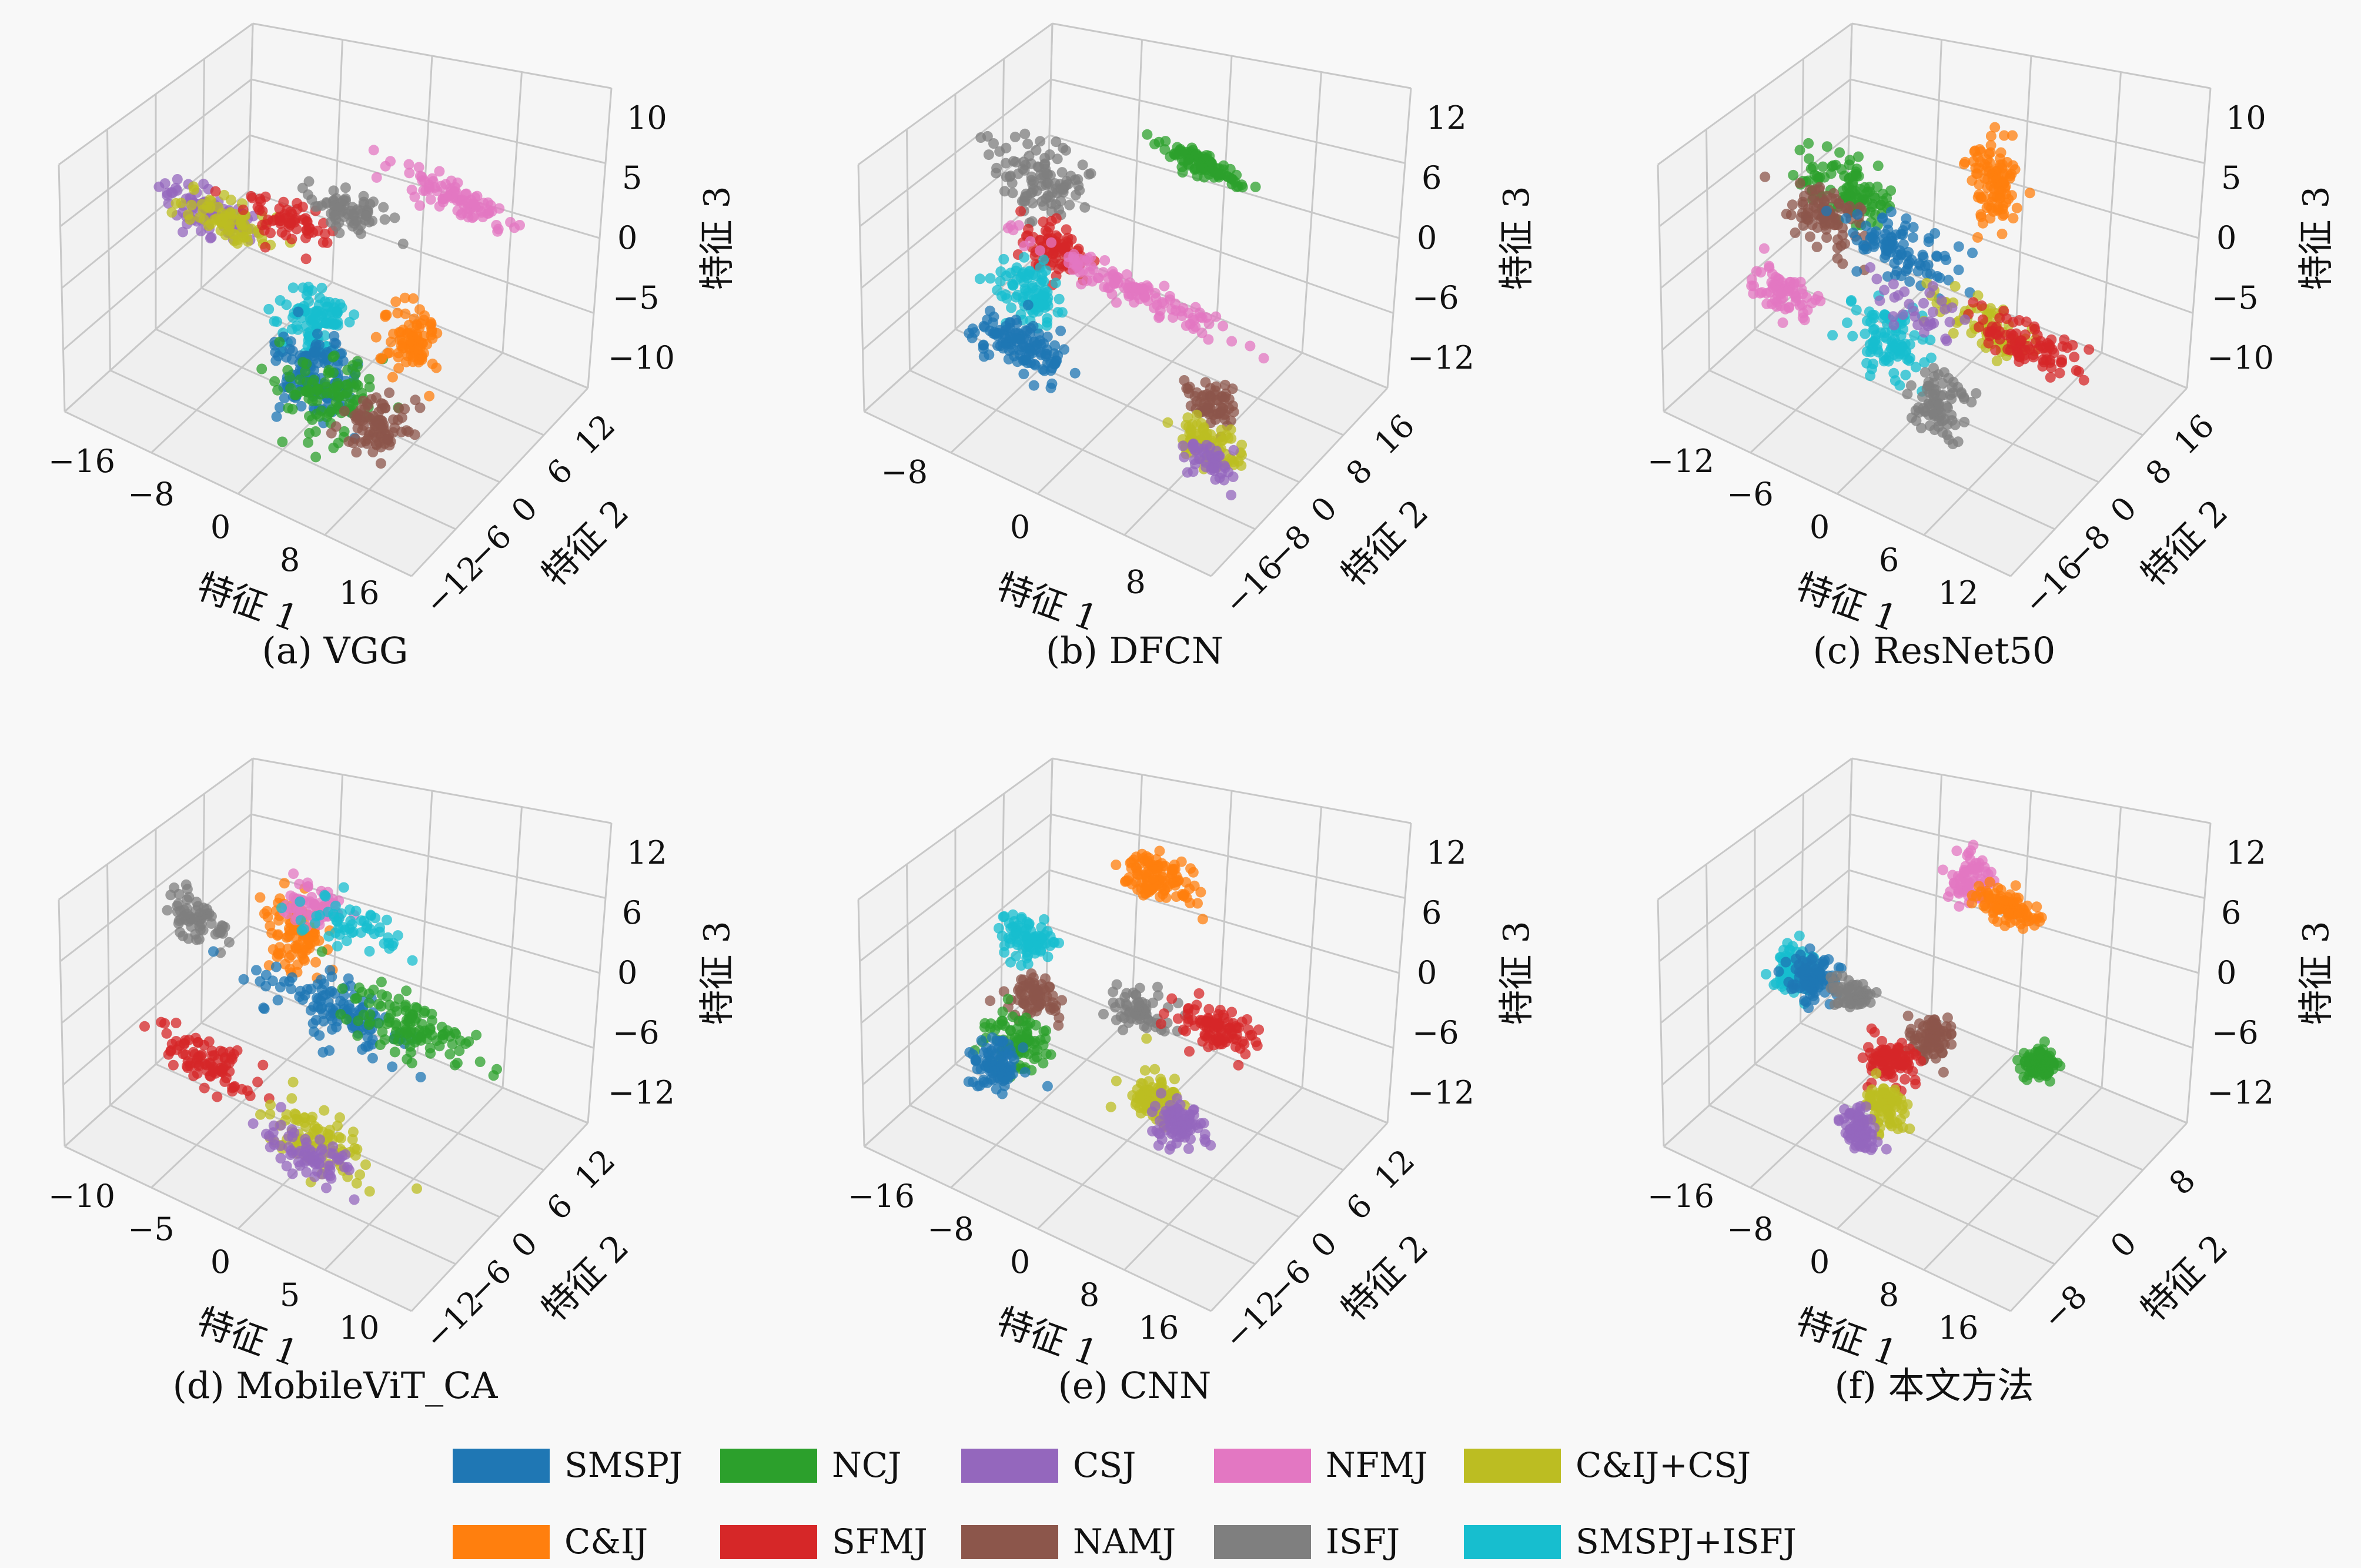 The image size is (2361, 1568). Describe the element at coordinates (1889, 560) in the screenshot. I see `x-tick-label: 6` at that location.